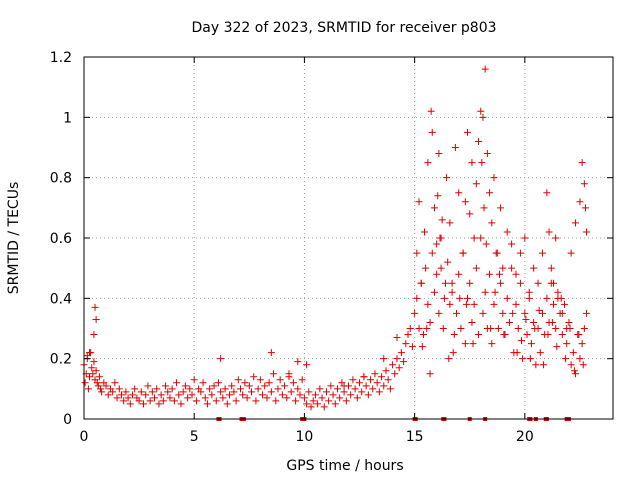 This screenshot has height=480, width=640. Describe the element at coordinates (61, 239) in the screenshot. I see `y-tick-label: 0.6` at that location.